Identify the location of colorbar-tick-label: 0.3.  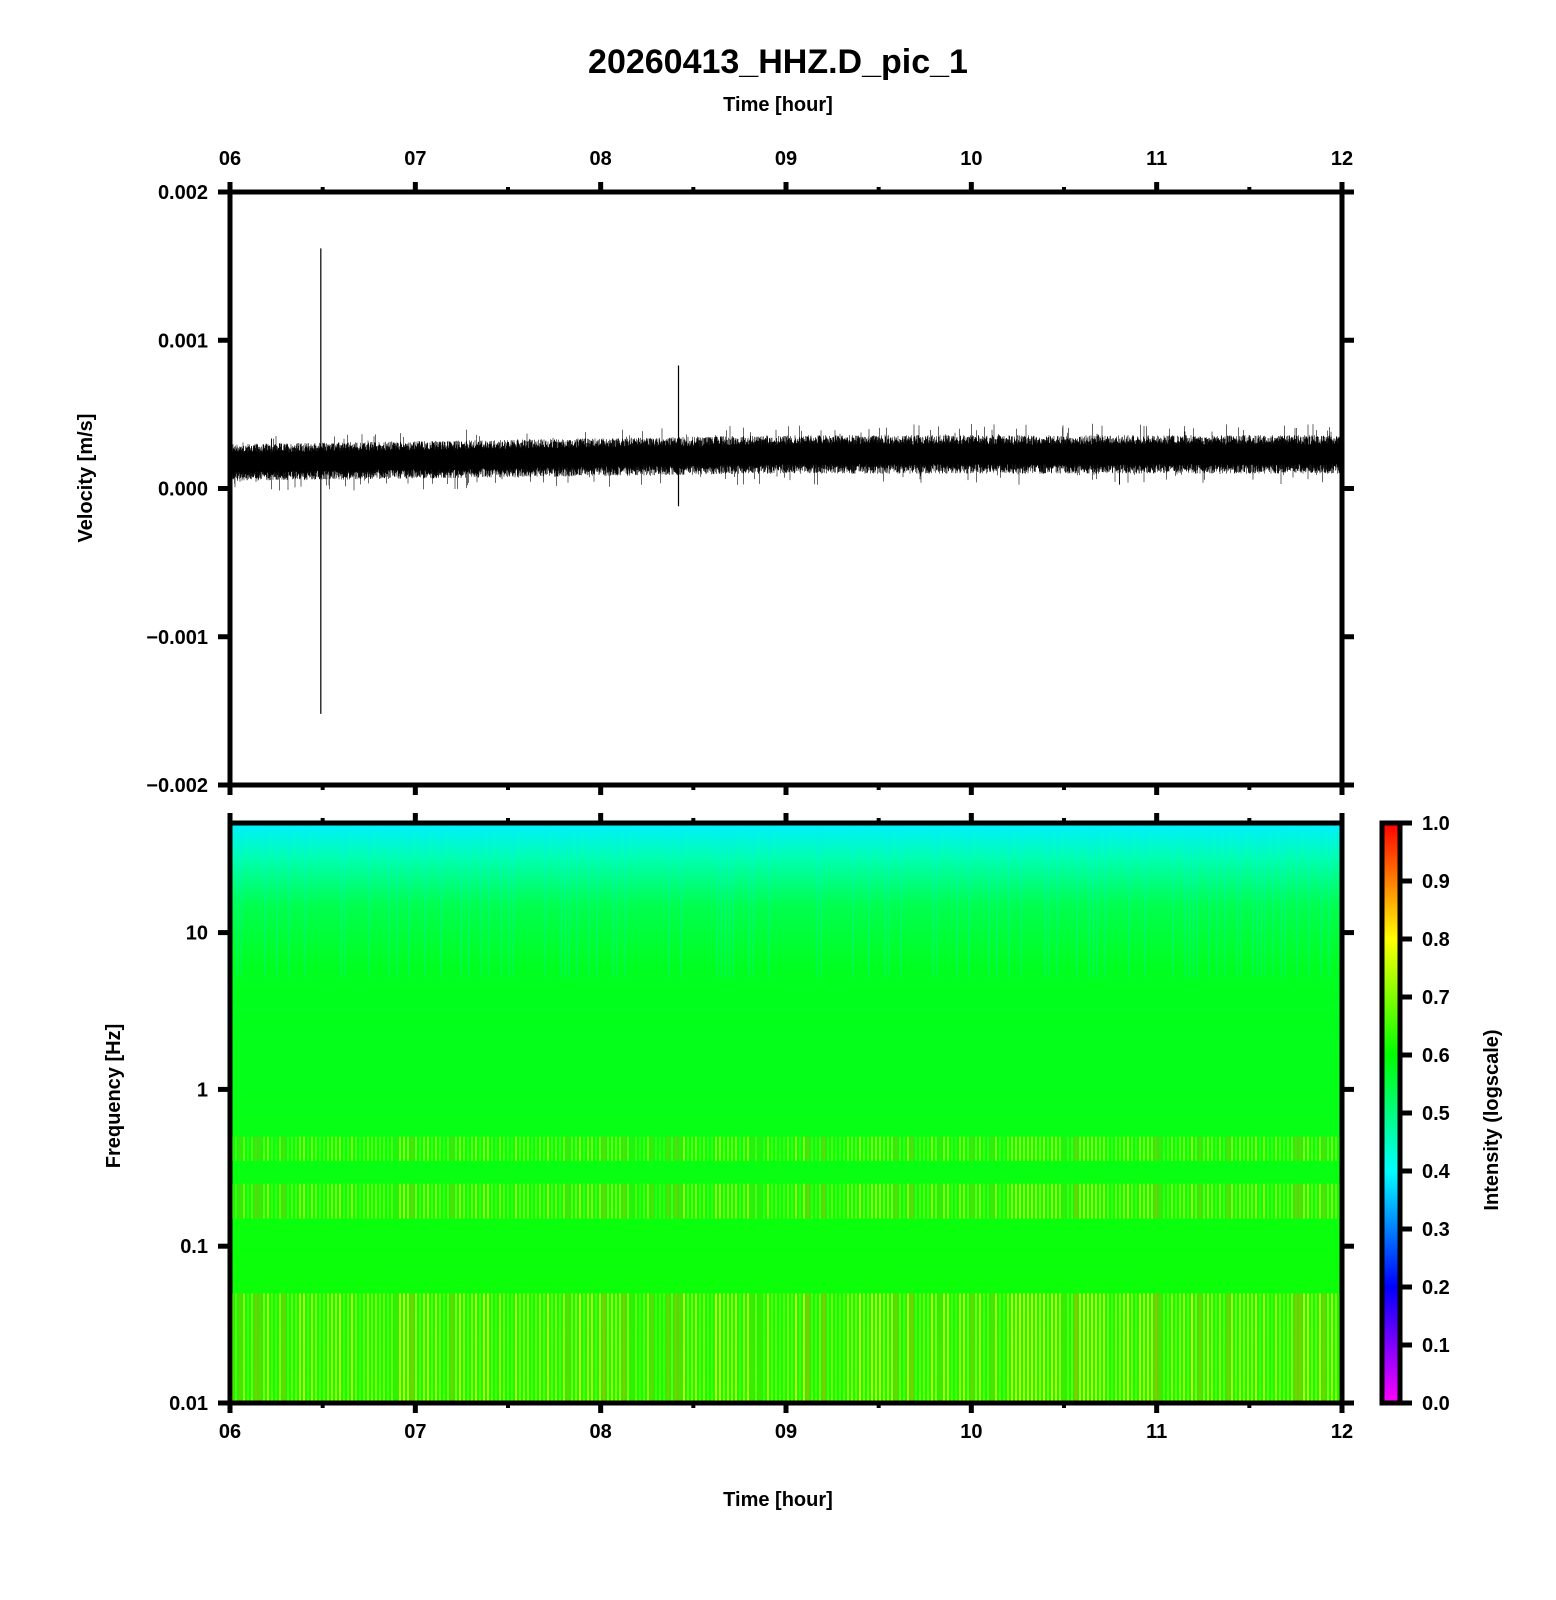
(1436, 1230).